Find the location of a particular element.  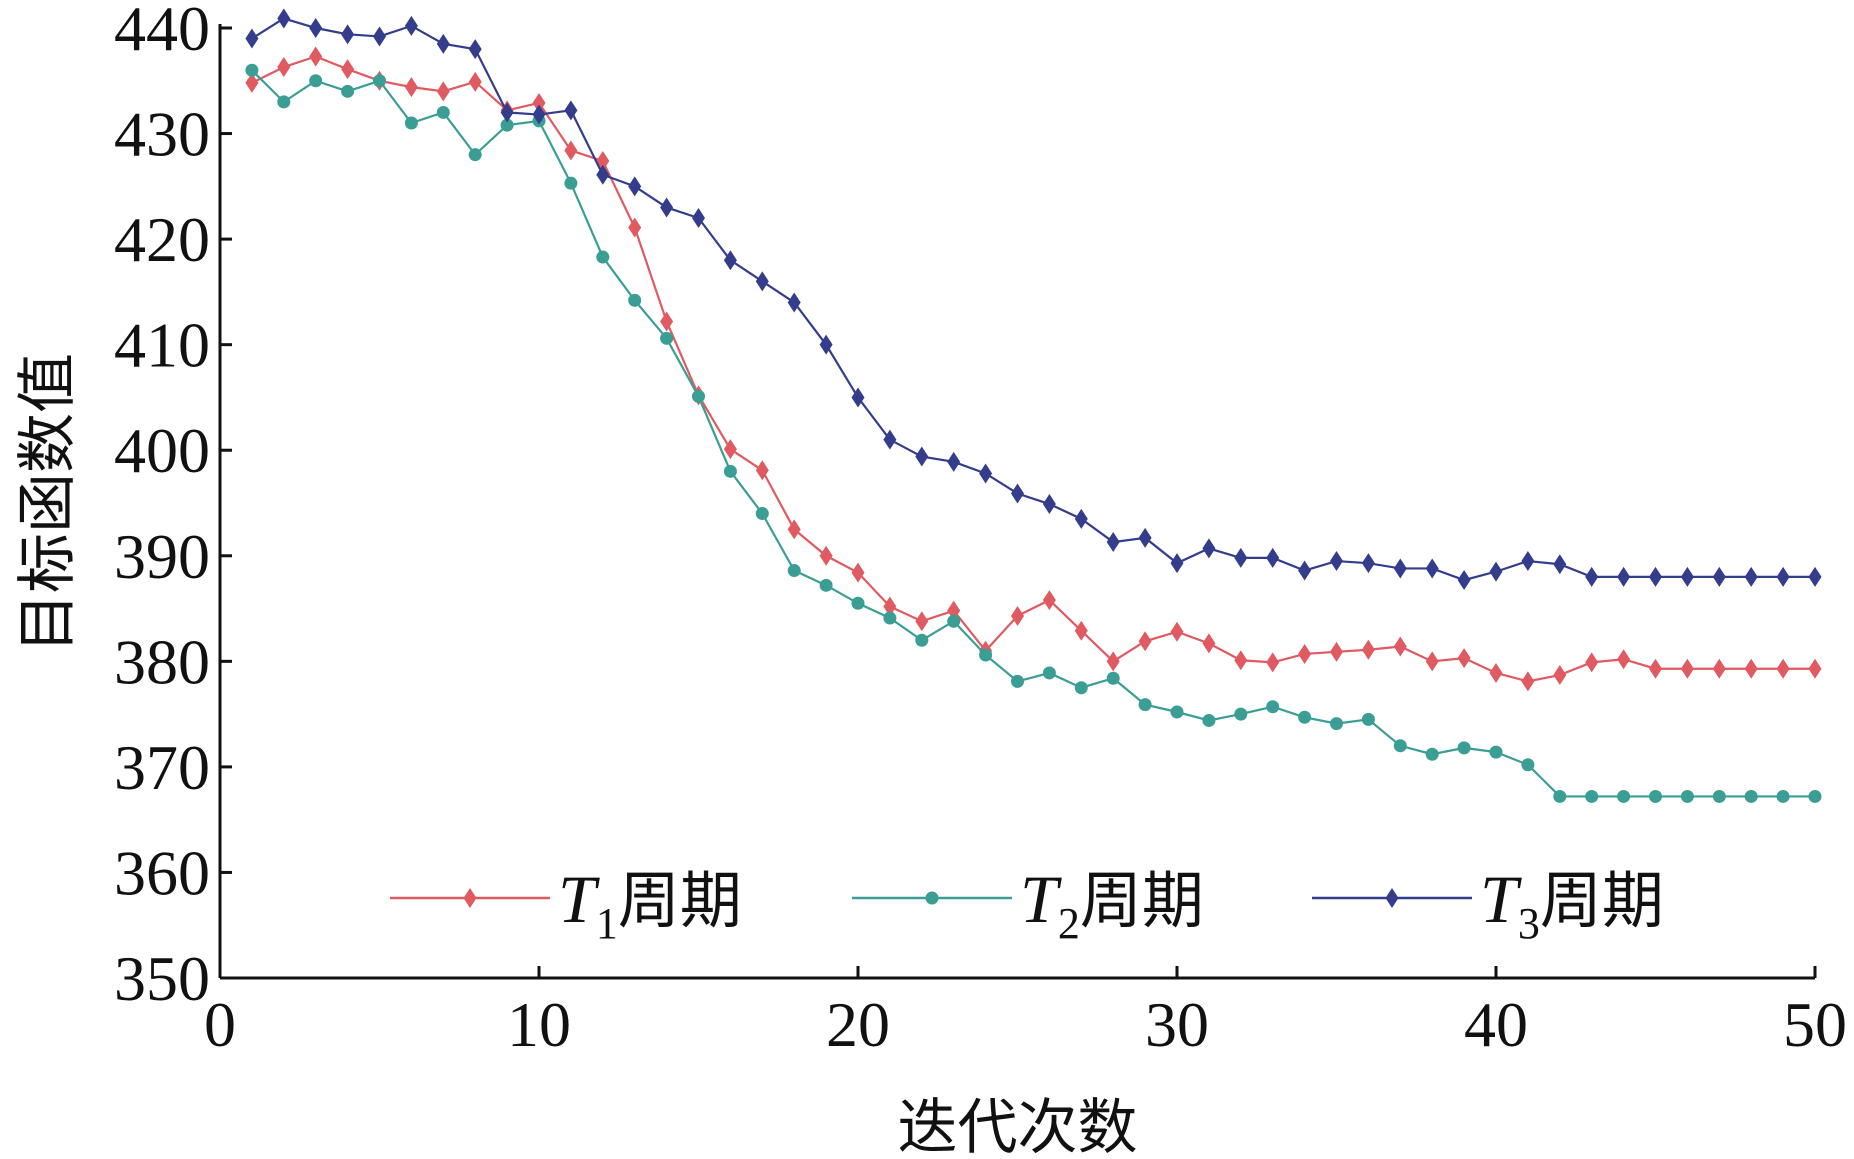

x-tick-label: 30 is located at coordinates (1177, 1024).